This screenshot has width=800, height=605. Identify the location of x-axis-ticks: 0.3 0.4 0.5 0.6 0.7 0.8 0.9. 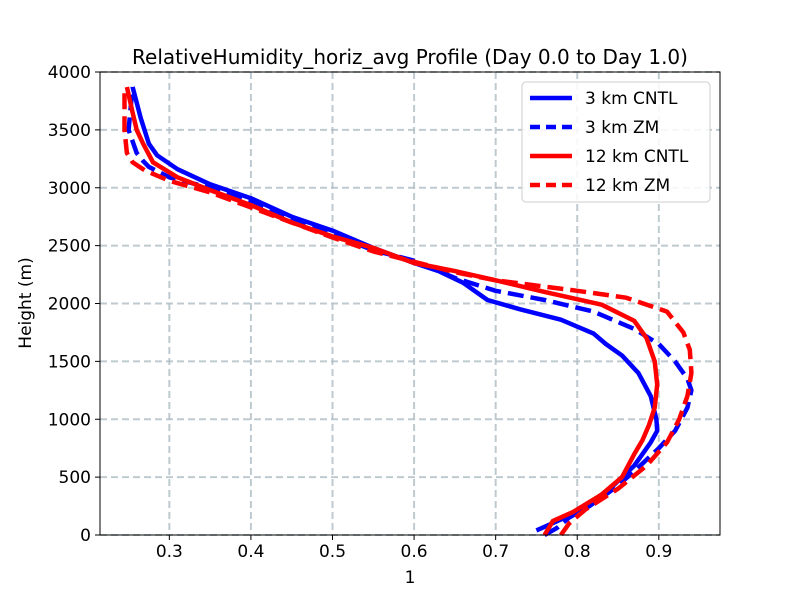
(414, 548).